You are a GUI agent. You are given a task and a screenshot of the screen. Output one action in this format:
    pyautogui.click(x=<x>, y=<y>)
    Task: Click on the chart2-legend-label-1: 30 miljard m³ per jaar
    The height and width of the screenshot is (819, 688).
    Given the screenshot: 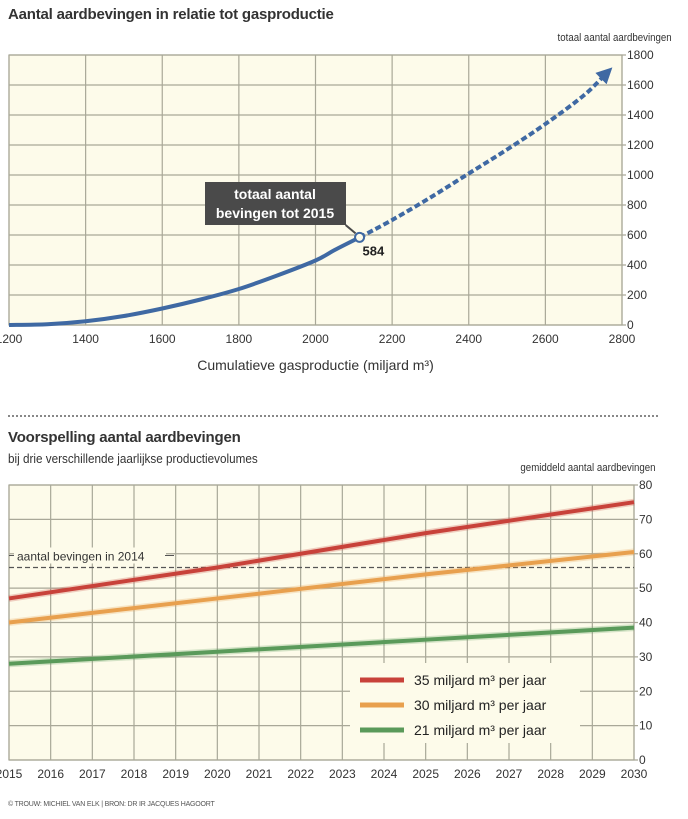 What is the action you would take?
    pyautogui.click(x=480, y=705)
    